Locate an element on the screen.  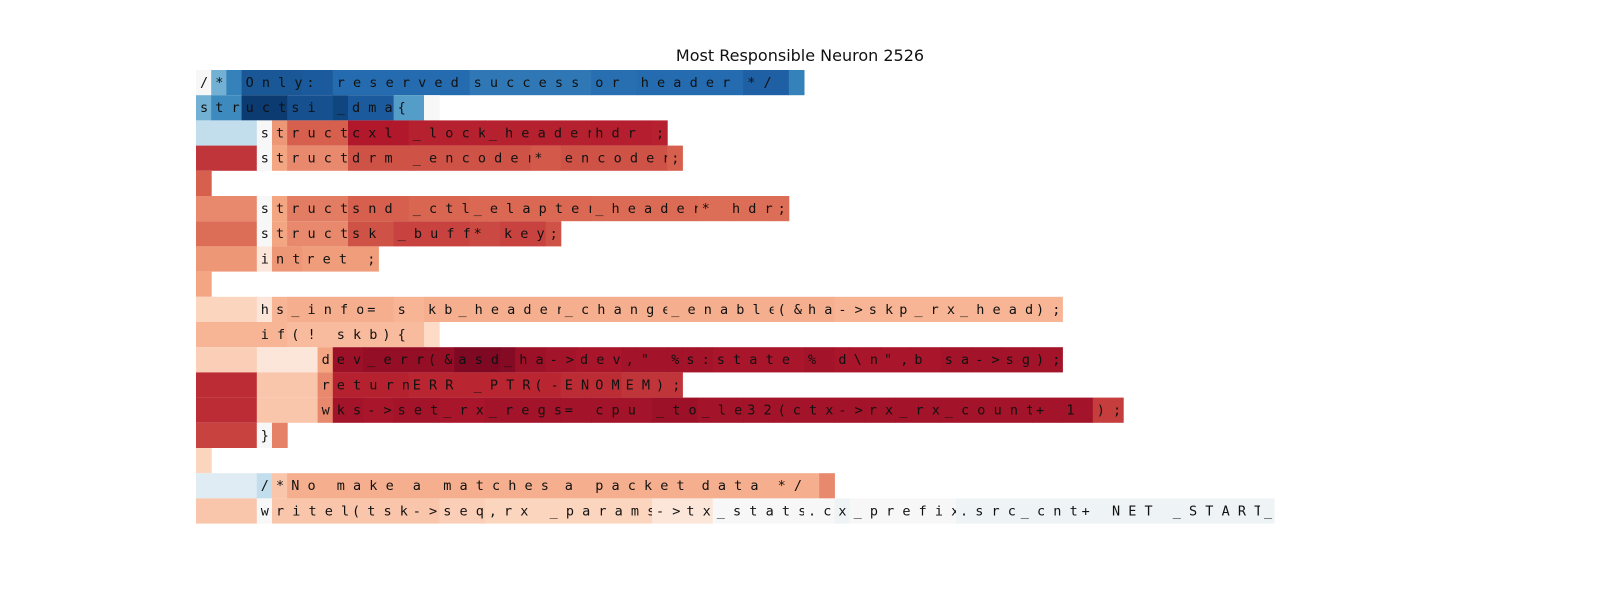
token-label: } is located at coordinates (265, 436).